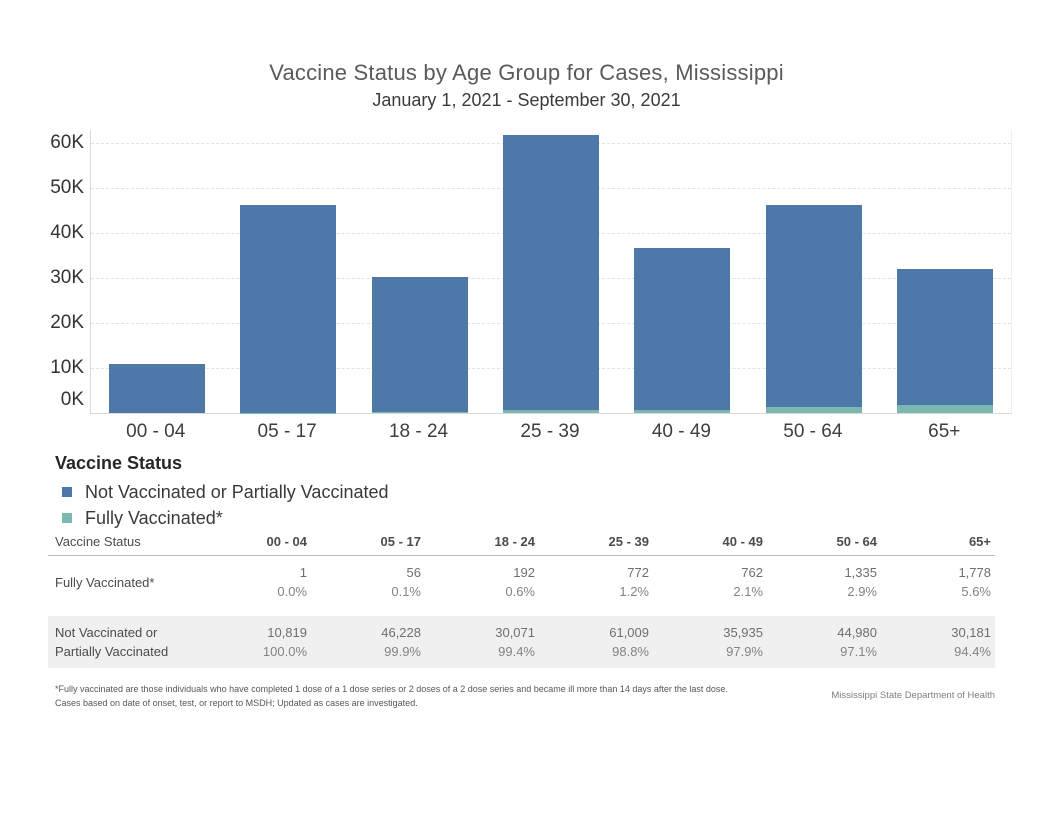  Describe the element at coordinates (418, 431) in the screenshot. I see `x-axis-label: 18 - 24` at that location.